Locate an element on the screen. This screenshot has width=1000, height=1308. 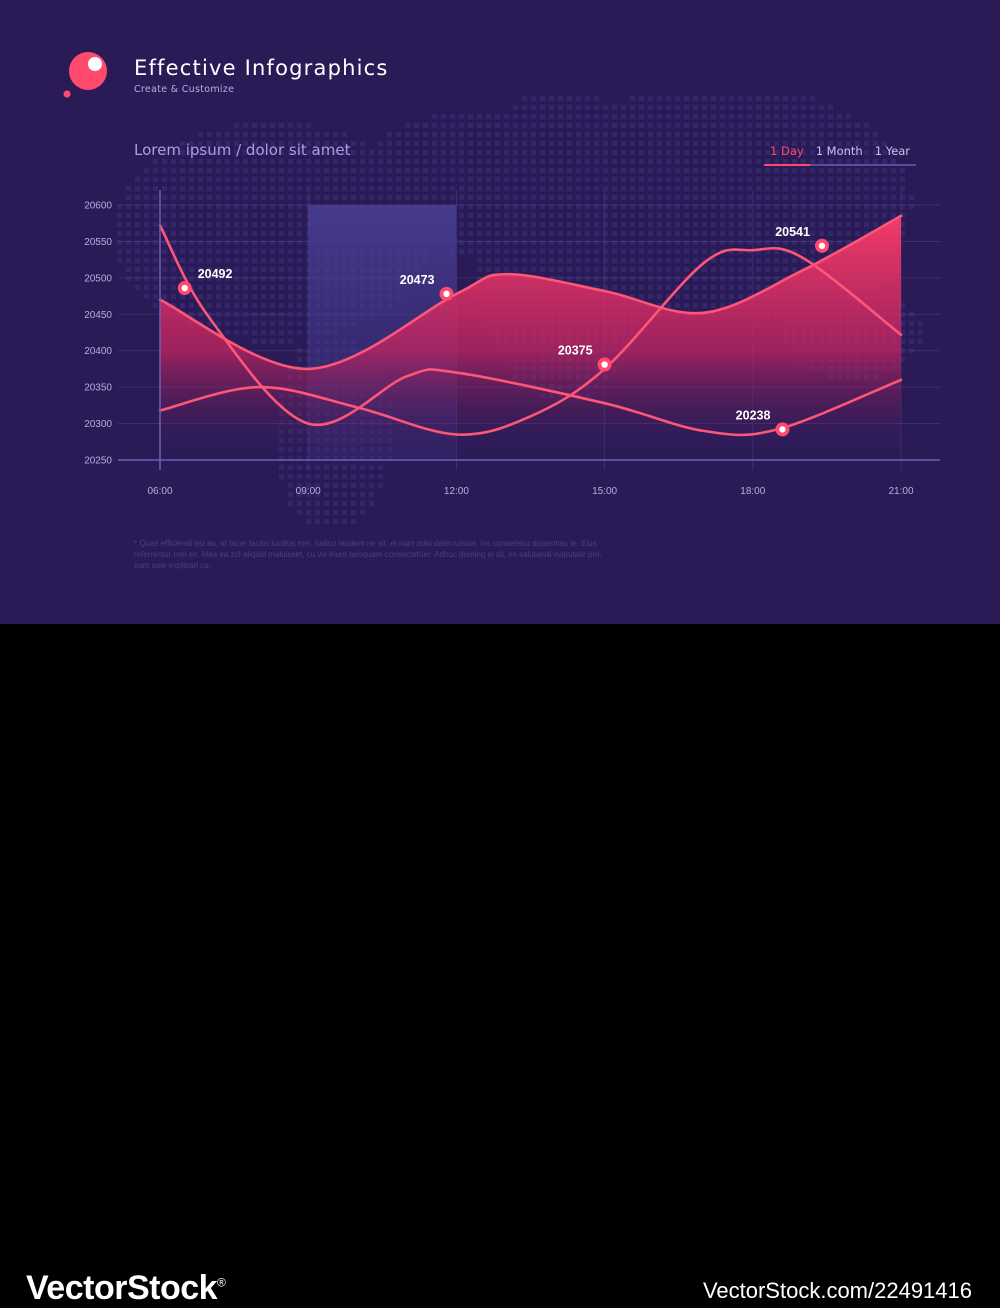
tab-1-year: 1 Year is located at coordinates (892, 155).